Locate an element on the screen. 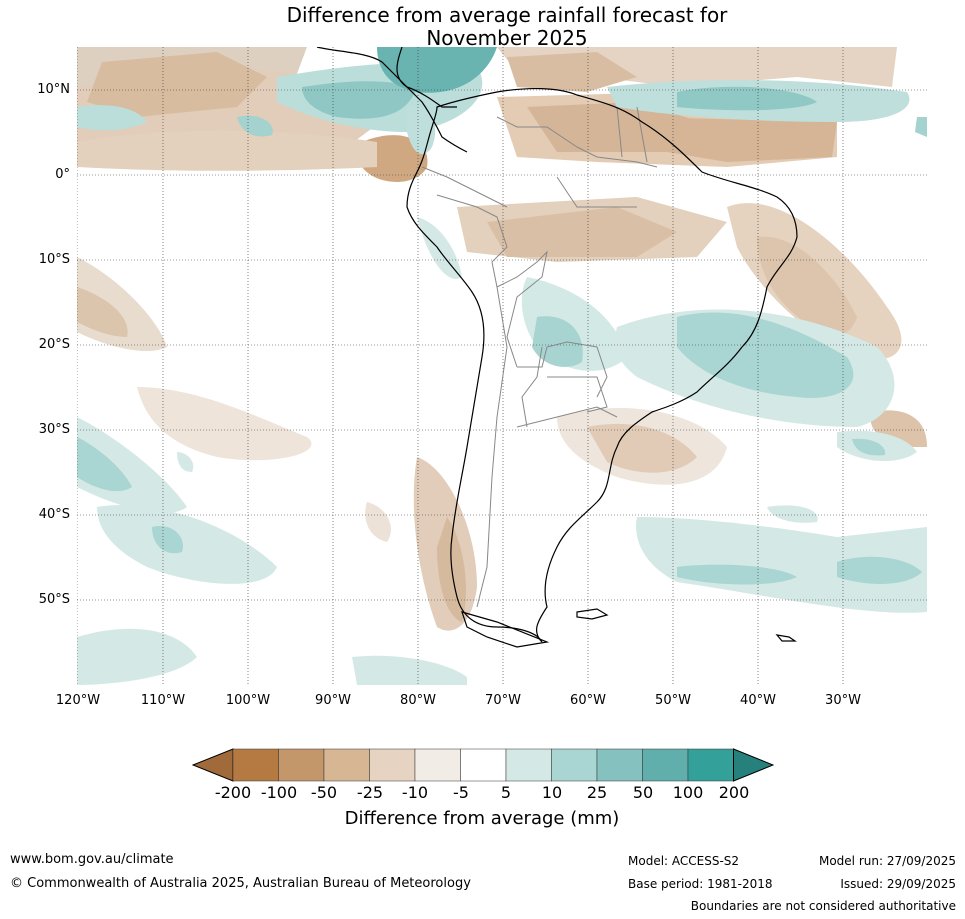  lat-label-0: 0° is located at coordinates (62, 174).